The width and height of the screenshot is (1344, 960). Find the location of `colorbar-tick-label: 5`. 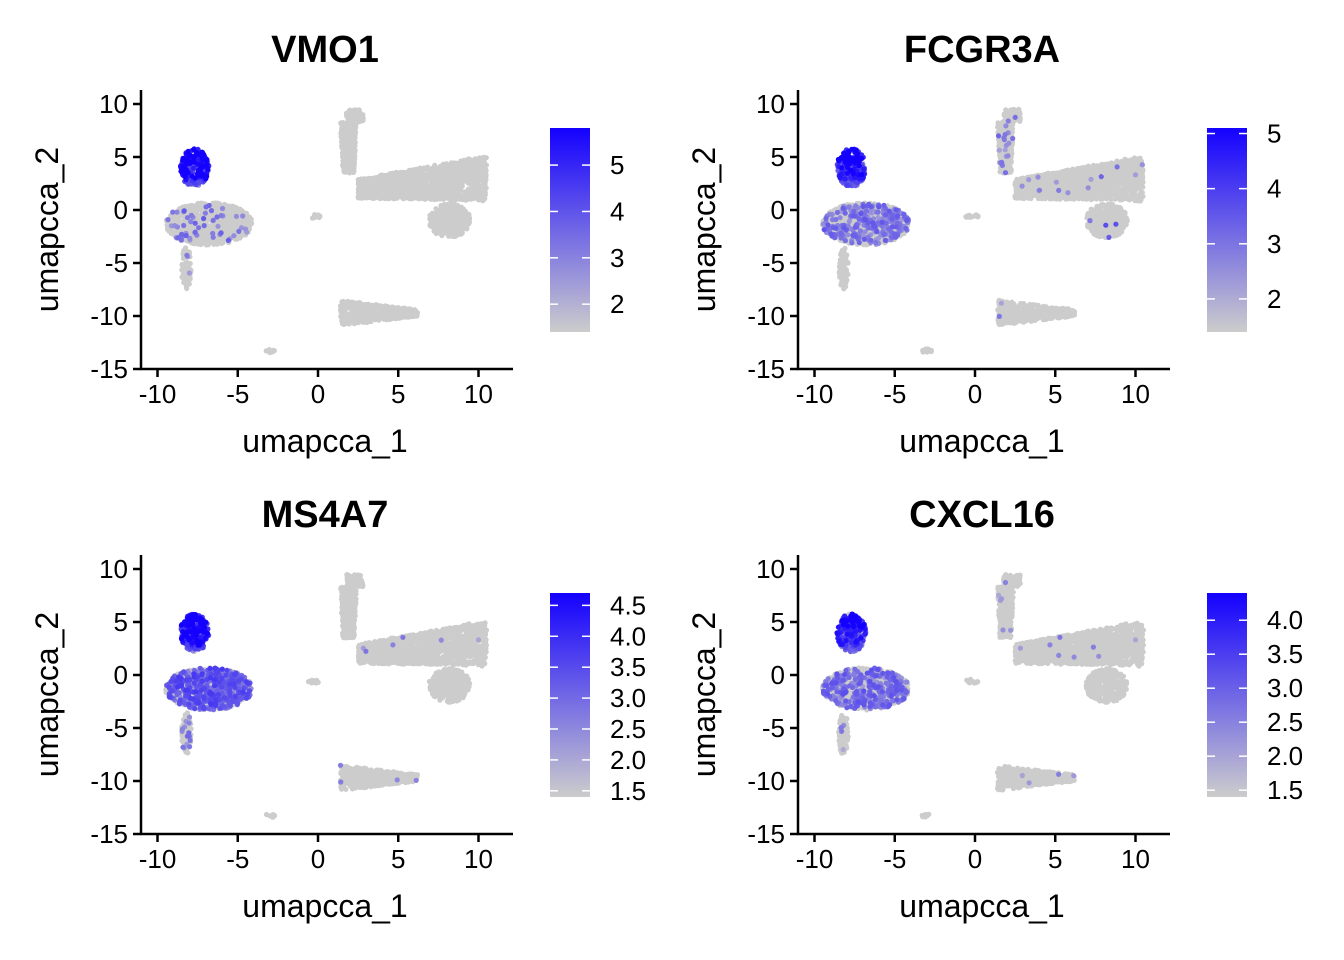

colorbar-tick-label: 5 is located at coordinates (617, 165).